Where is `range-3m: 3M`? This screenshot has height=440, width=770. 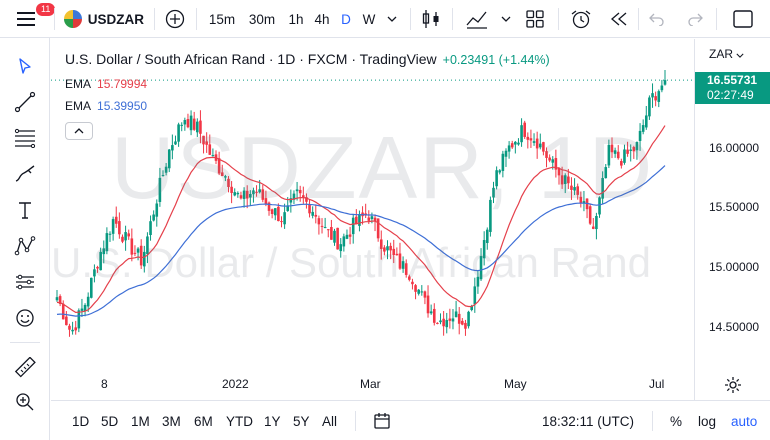
range-3m: 3M is located at coordinates (171, 421).